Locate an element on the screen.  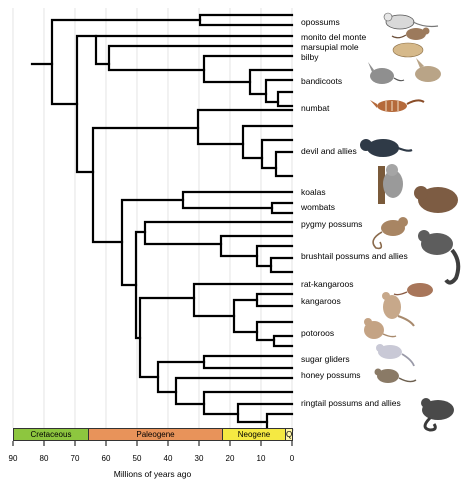
devil-illustration is located at coordinates (386, 148).